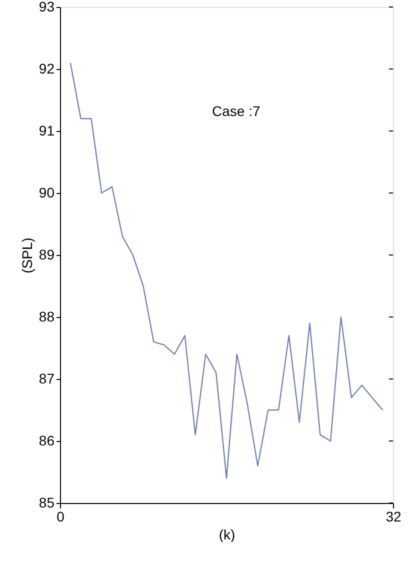  I want to click on y-tick-label: 92, so click(46, 68).